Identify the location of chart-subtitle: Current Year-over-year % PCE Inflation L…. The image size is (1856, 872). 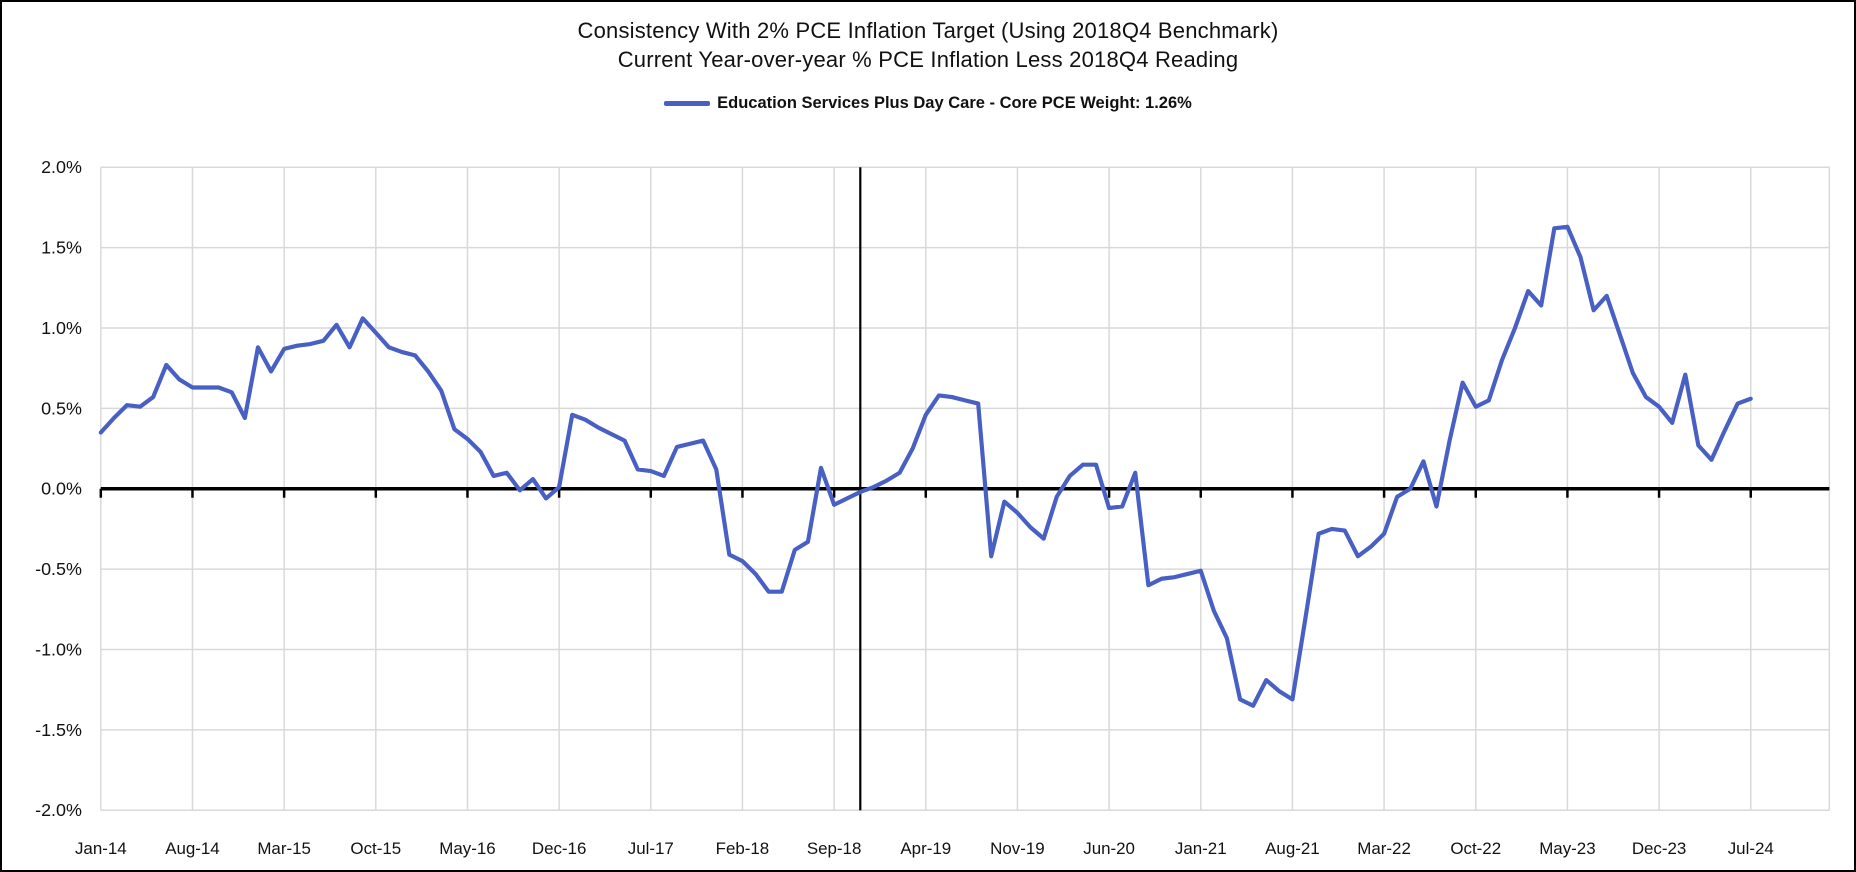
(928, 59).